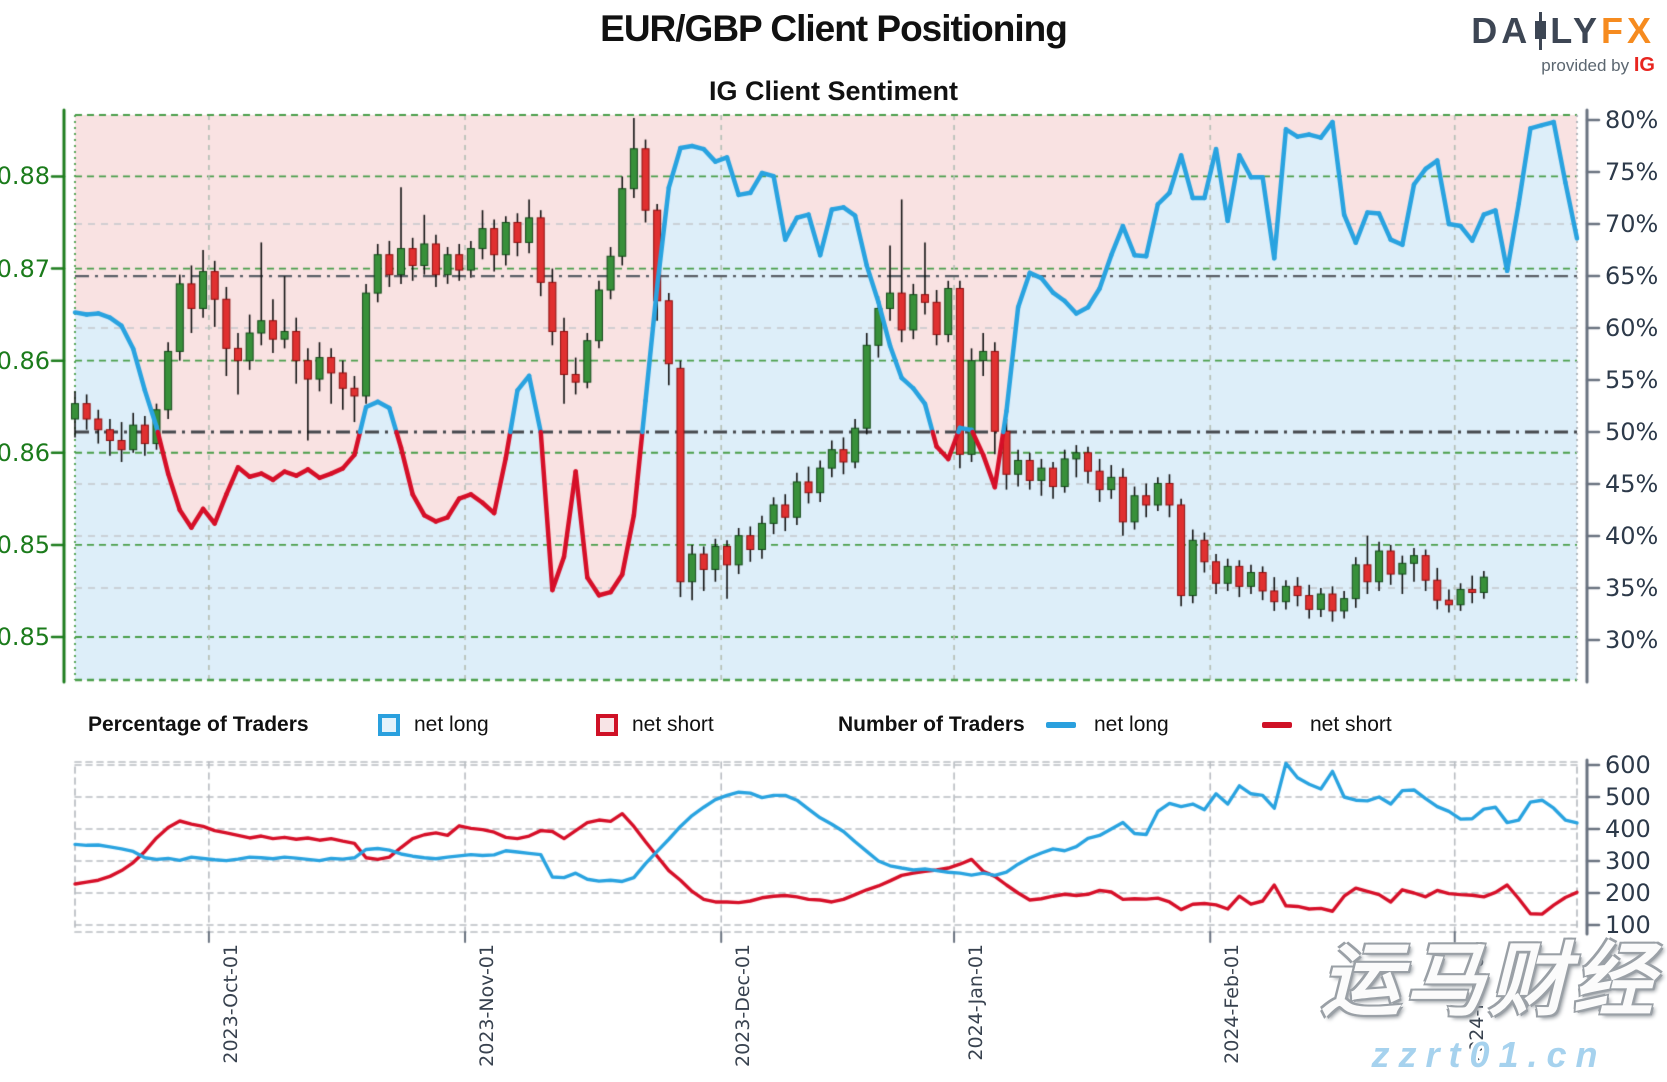 This screenshot has width=1667, height=1082. What do you see at coordinates (1628, 893) in the screenshot?
I see `count-axis-label: 200` at bounding box center [1628, 893].